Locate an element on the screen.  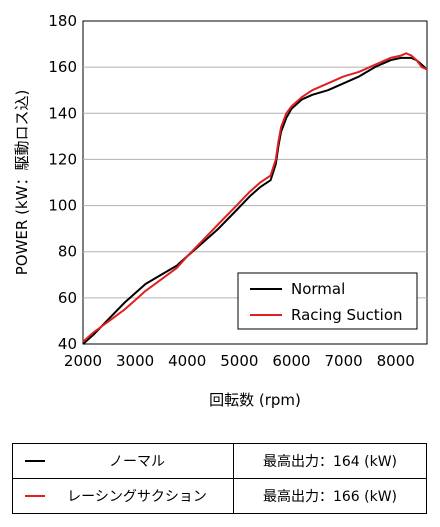
y-tick-labels: 40 60 80 100 120 140 160 180 is located at coordinates (62, 182).